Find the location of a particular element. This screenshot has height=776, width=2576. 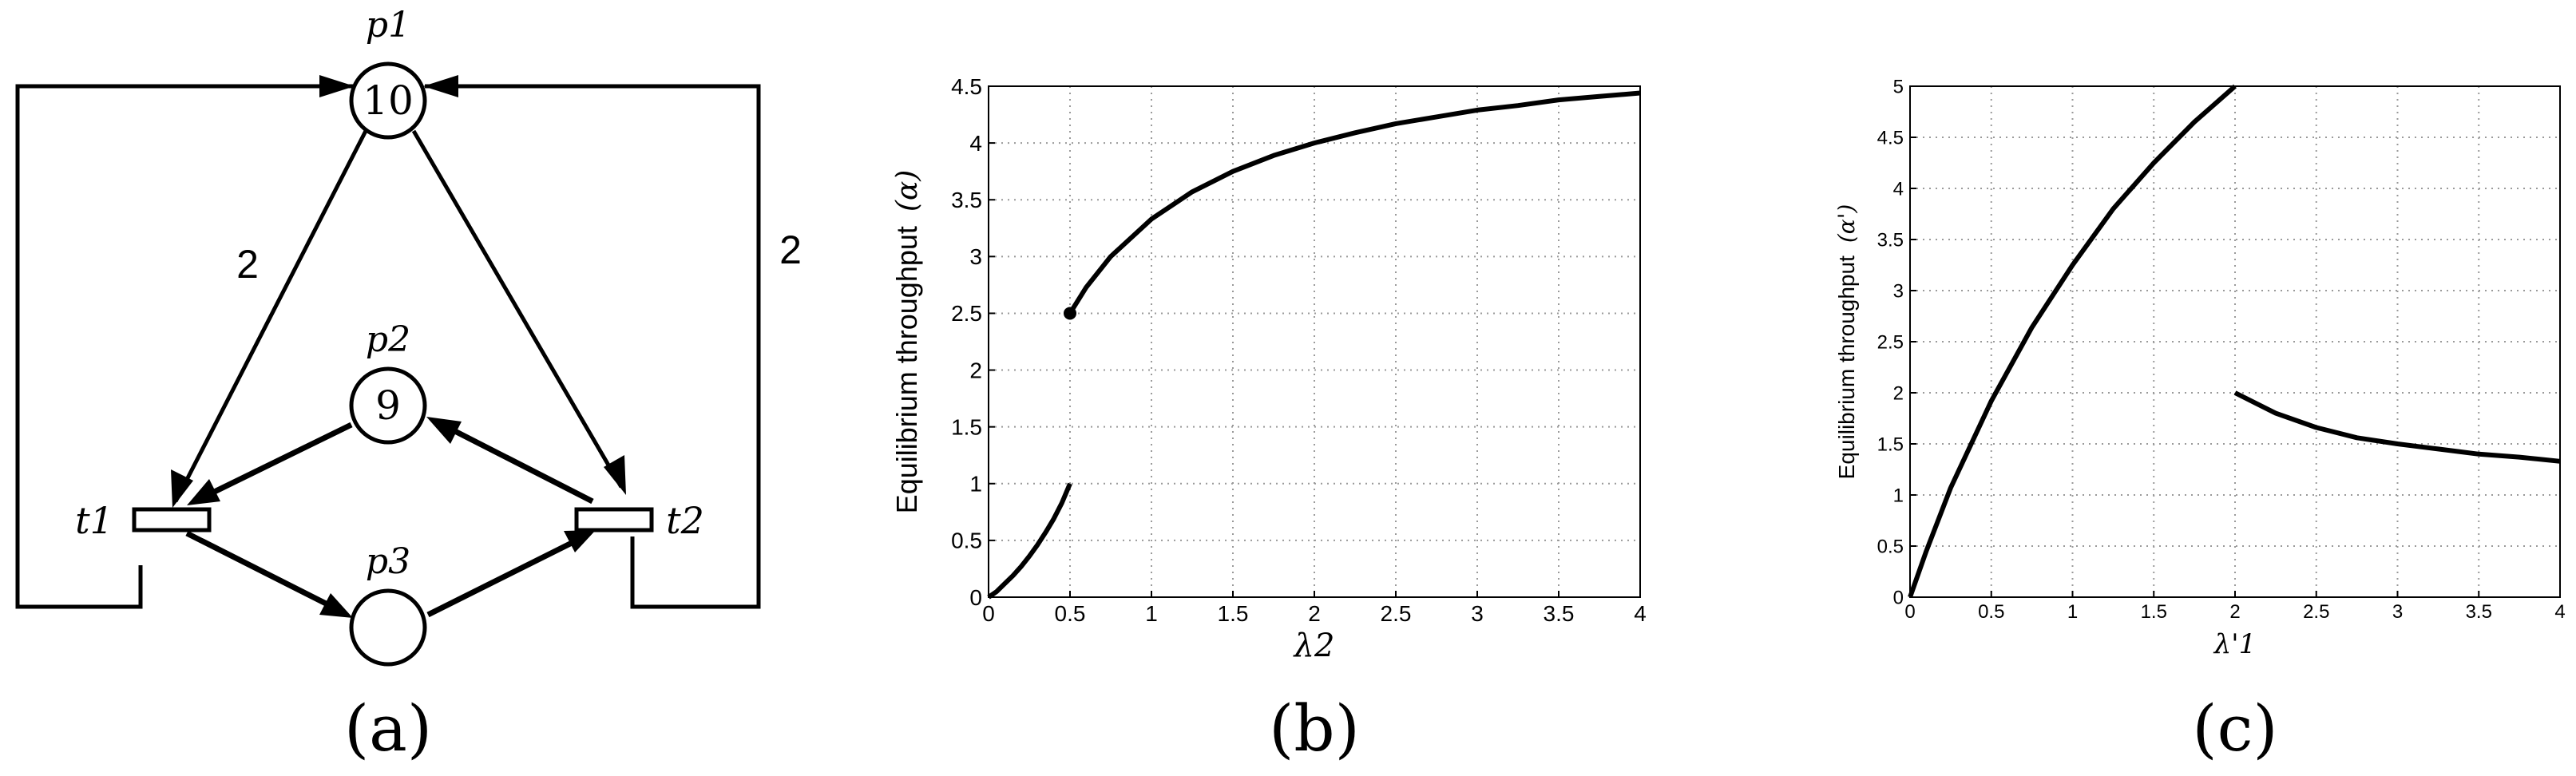

arc-t2-to-p1 is located at coordinates (593, 346).